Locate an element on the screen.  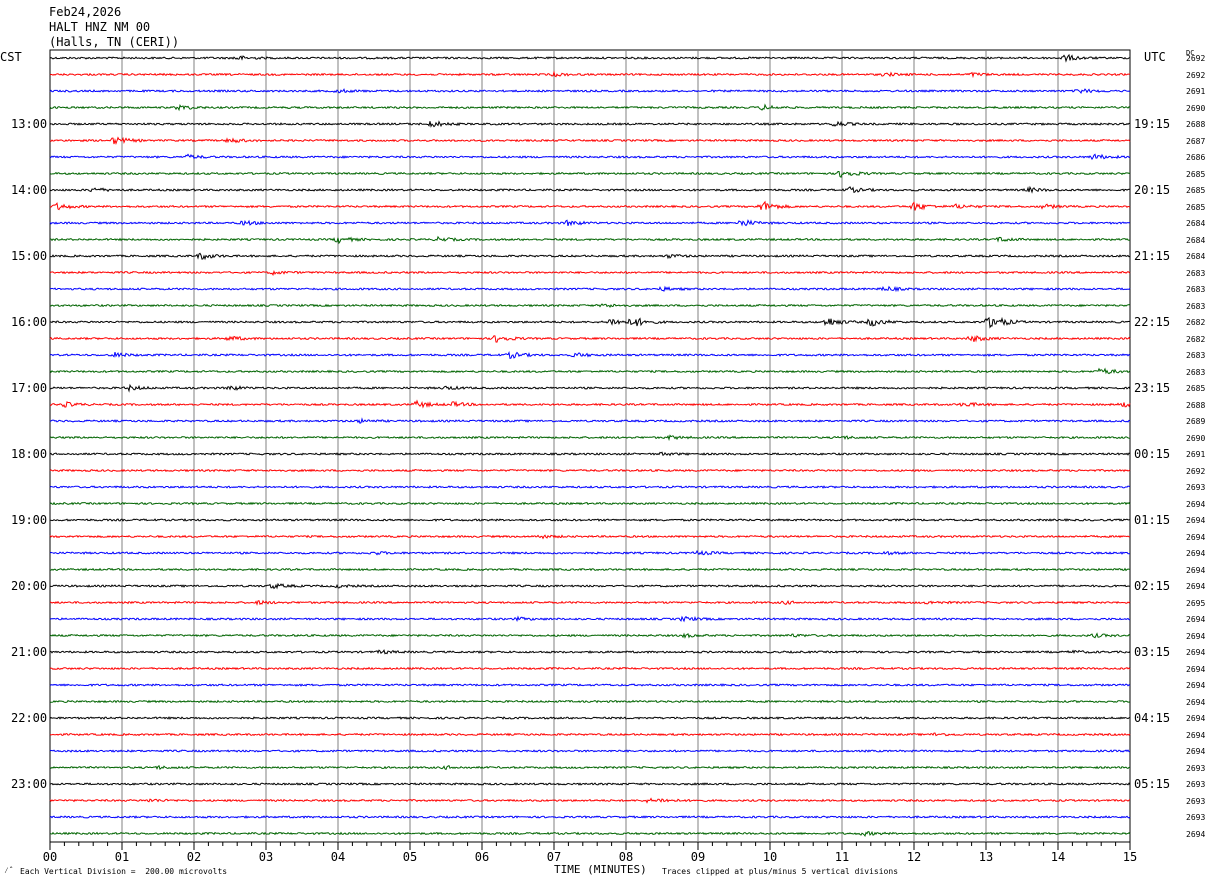
utc-hour-label: 02:15 is located at coordinates (1152, 586).